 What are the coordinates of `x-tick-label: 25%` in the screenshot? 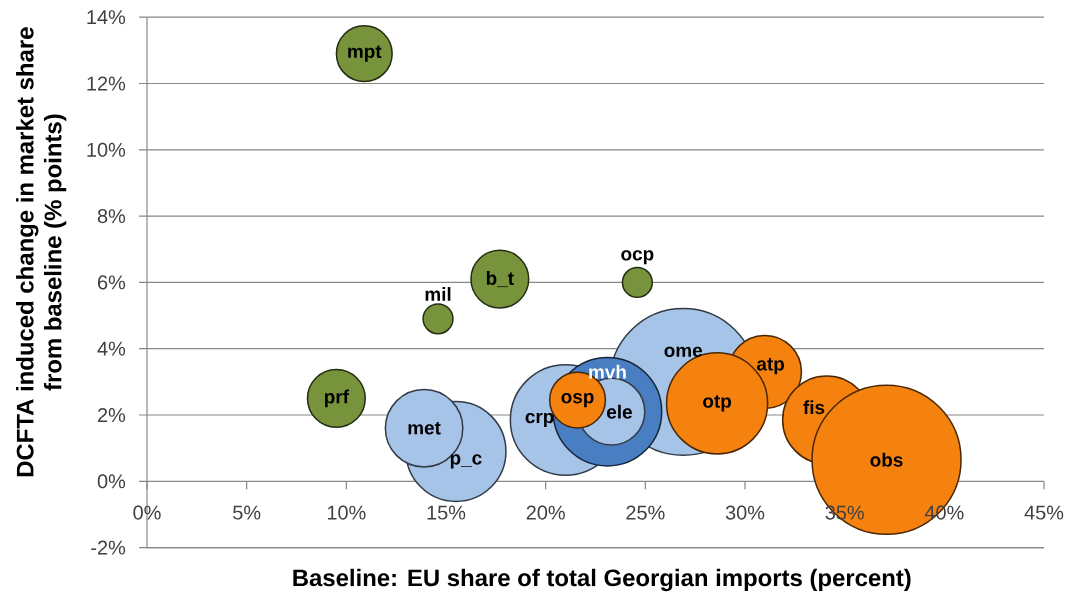 It's located at (645, 512).